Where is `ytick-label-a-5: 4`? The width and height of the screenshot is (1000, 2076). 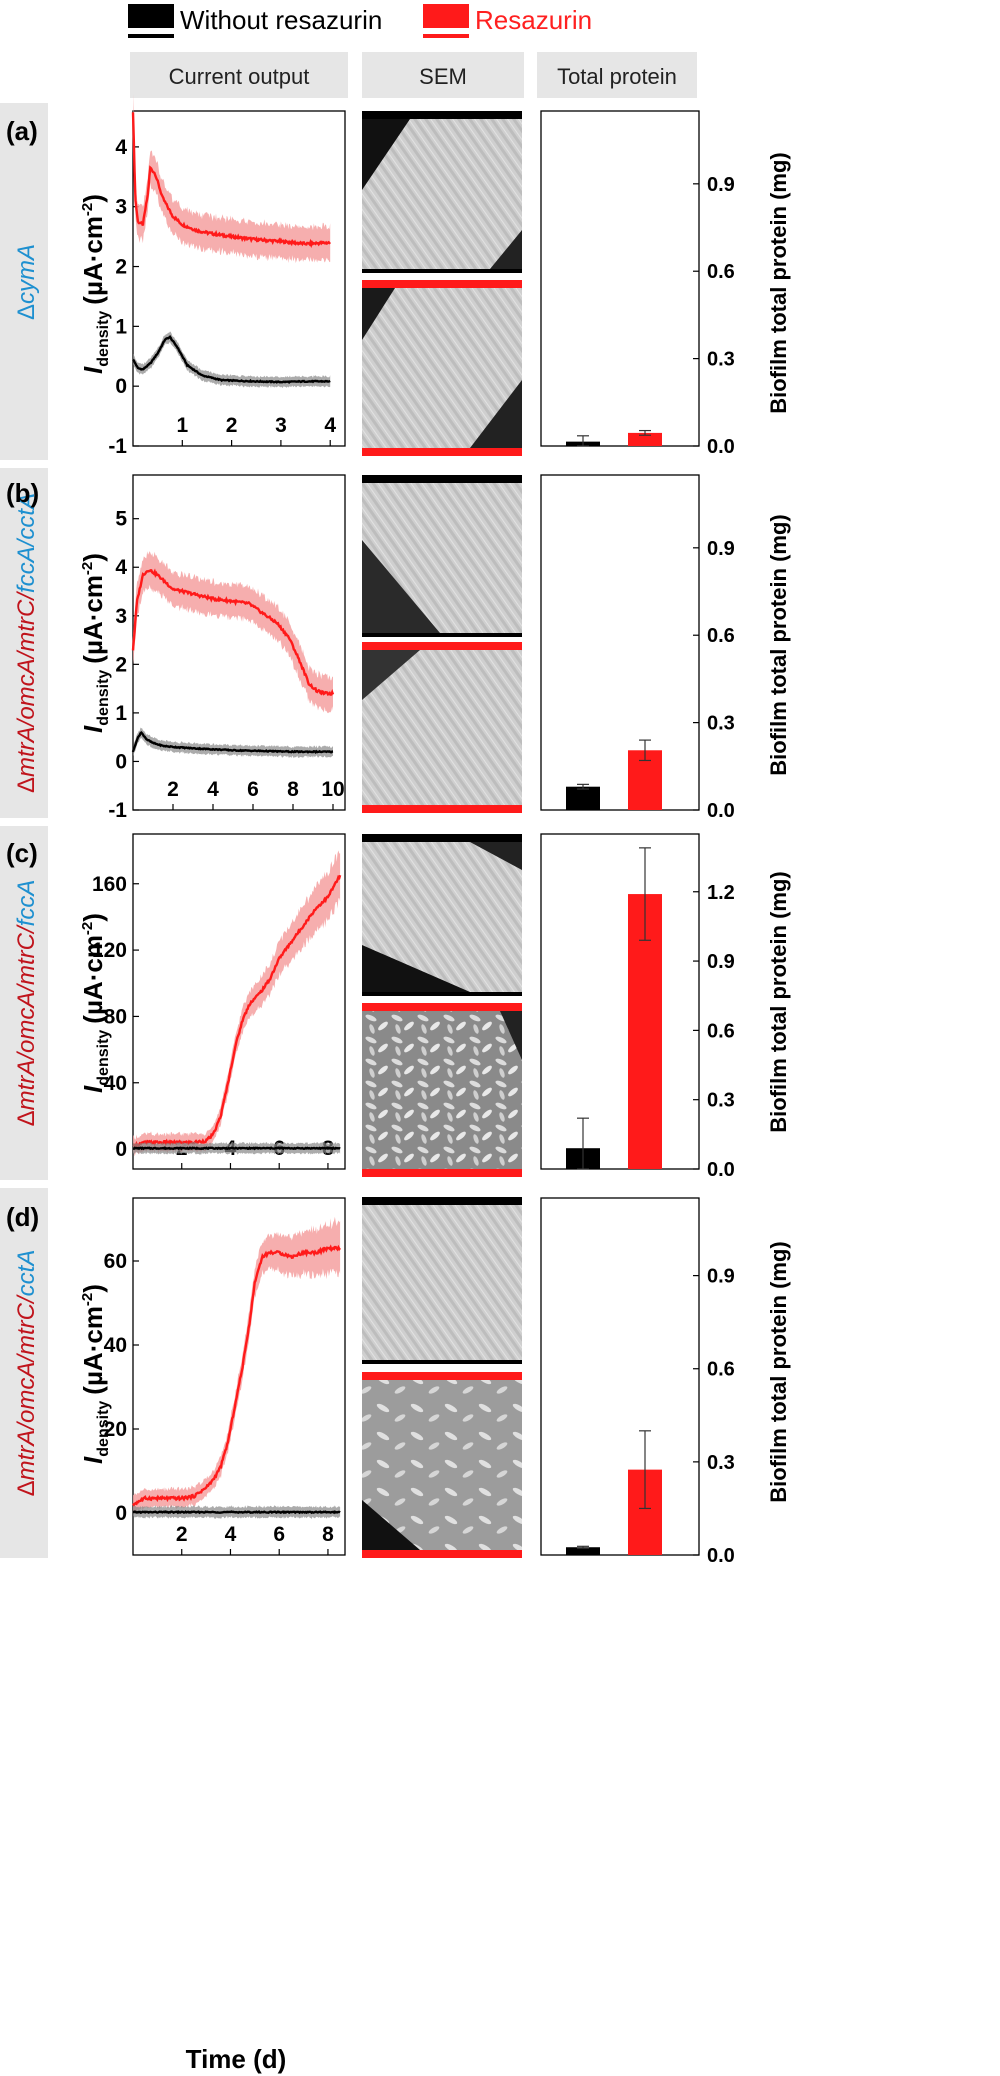
ytick-label-a-5: 4 is located at coordinates (121, 147).